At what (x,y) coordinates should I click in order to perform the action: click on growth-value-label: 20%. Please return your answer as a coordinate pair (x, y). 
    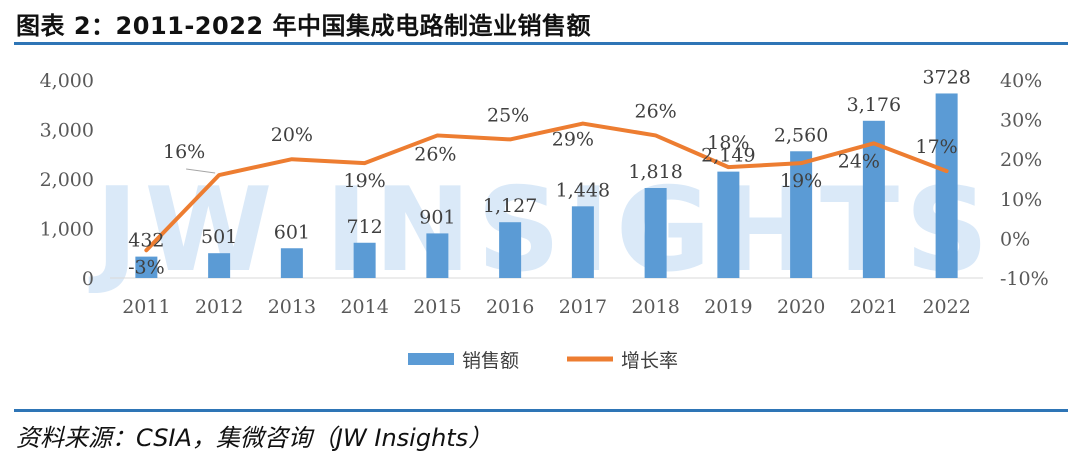
    Looking at the image, I should click on (292, 135).